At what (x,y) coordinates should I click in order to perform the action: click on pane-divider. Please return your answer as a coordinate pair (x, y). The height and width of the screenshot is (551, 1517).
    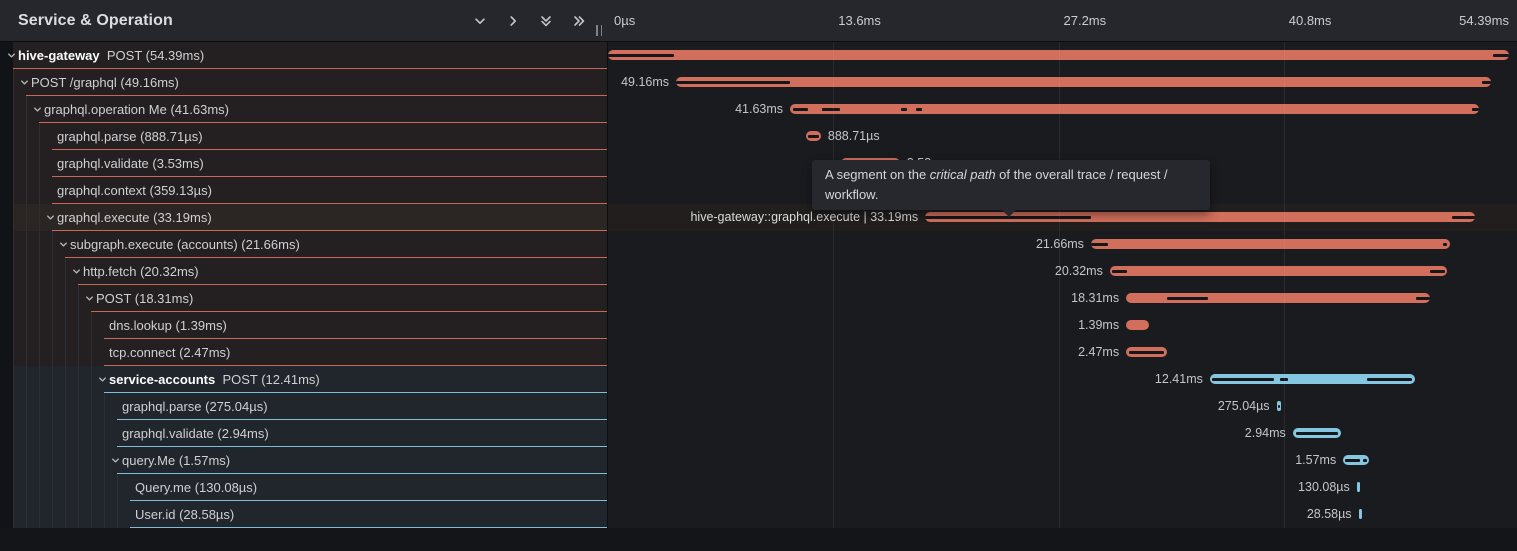
    Looking at the image, I should click on (607, 264).